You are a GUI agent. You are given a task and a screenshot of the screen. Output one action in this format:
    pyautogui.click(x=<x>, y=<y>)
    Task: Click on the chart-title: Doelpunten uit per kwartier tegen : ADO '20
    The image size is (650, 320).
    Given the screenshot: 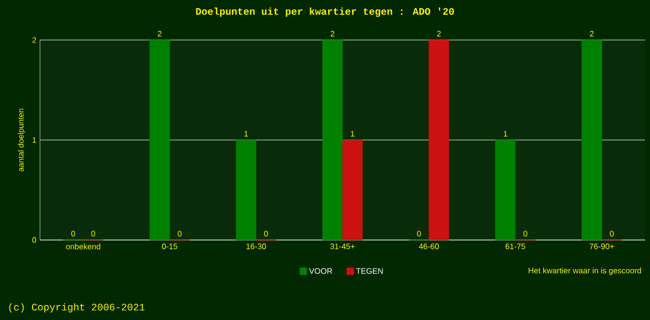 What is the action you would take?
    pyautogui.click(x=325, y=12)
    